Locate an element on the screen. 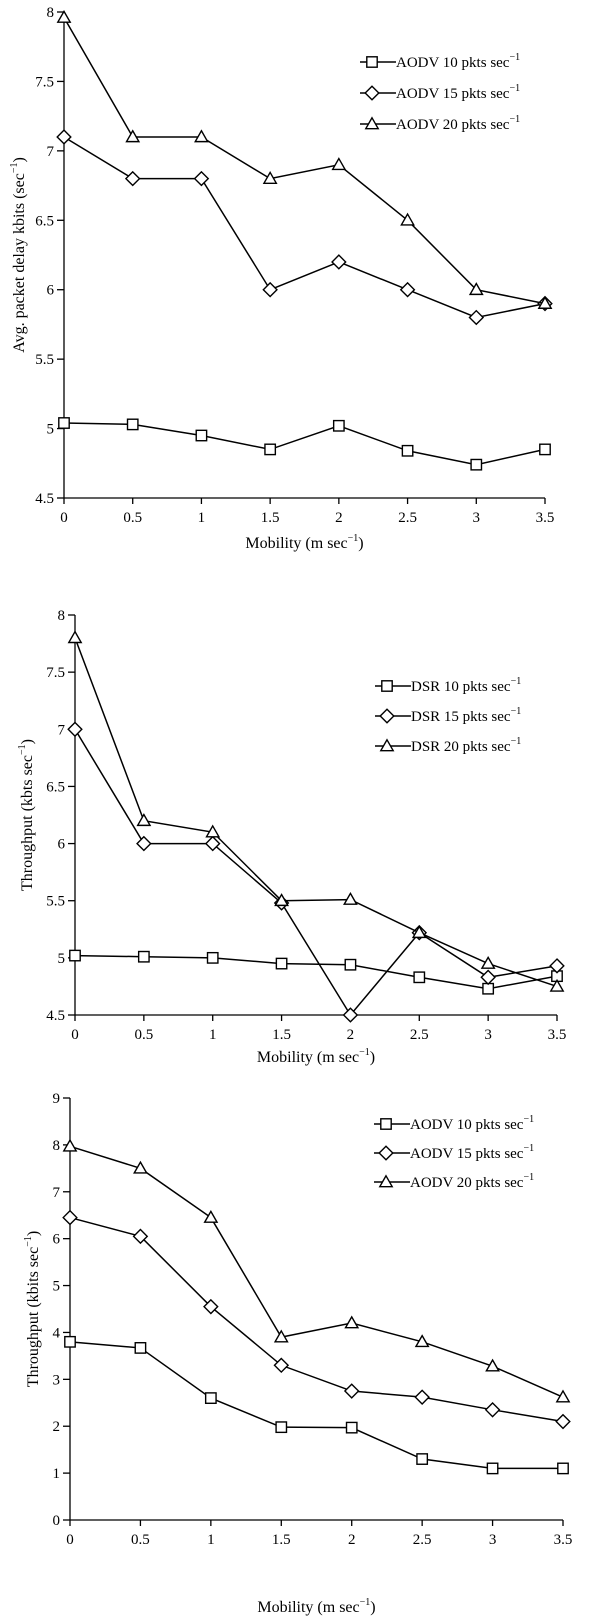  legend-item: DSR 20 pkts sec−1 is located at coordinates (448, 745).